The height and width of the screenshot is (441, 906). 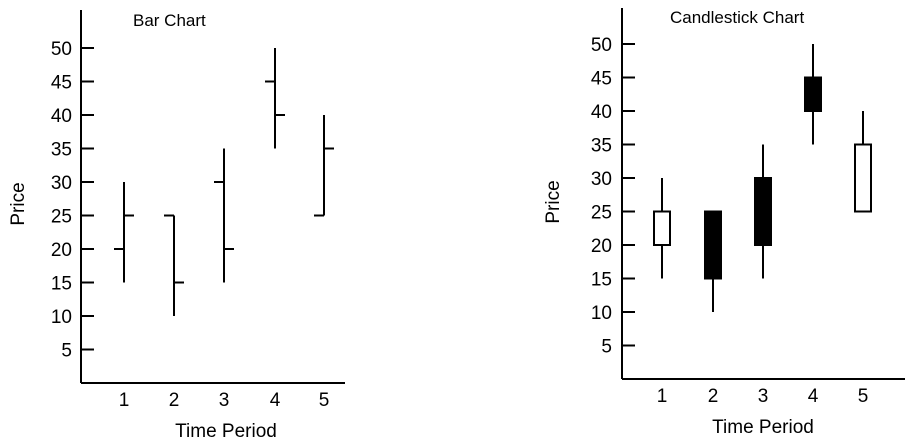 I want to click on candlestick-chart-x-tick-label: 1, so click(x=662, y=396).